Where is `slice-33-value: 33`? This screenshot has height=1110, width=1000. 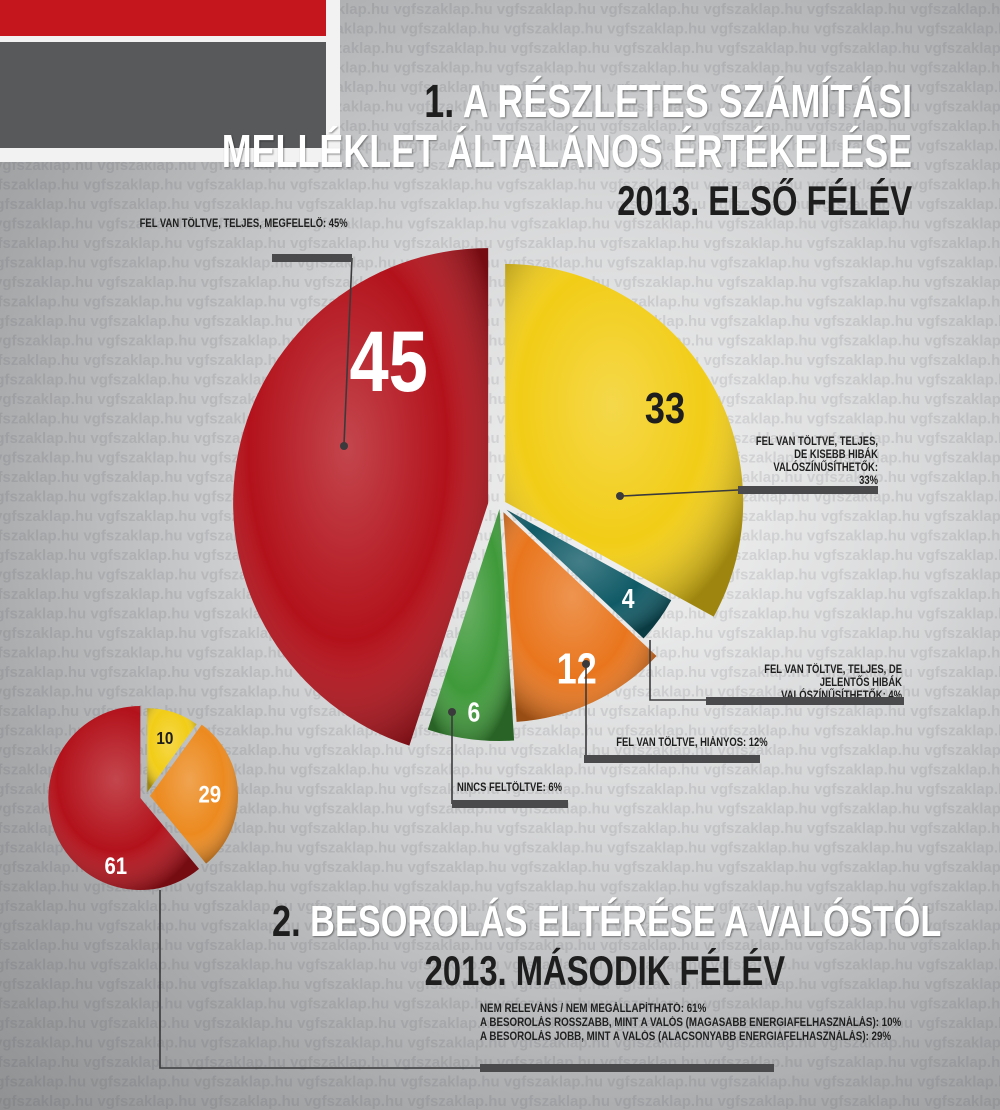 slice-33-value: 33 is located at coordinates (665, 407).